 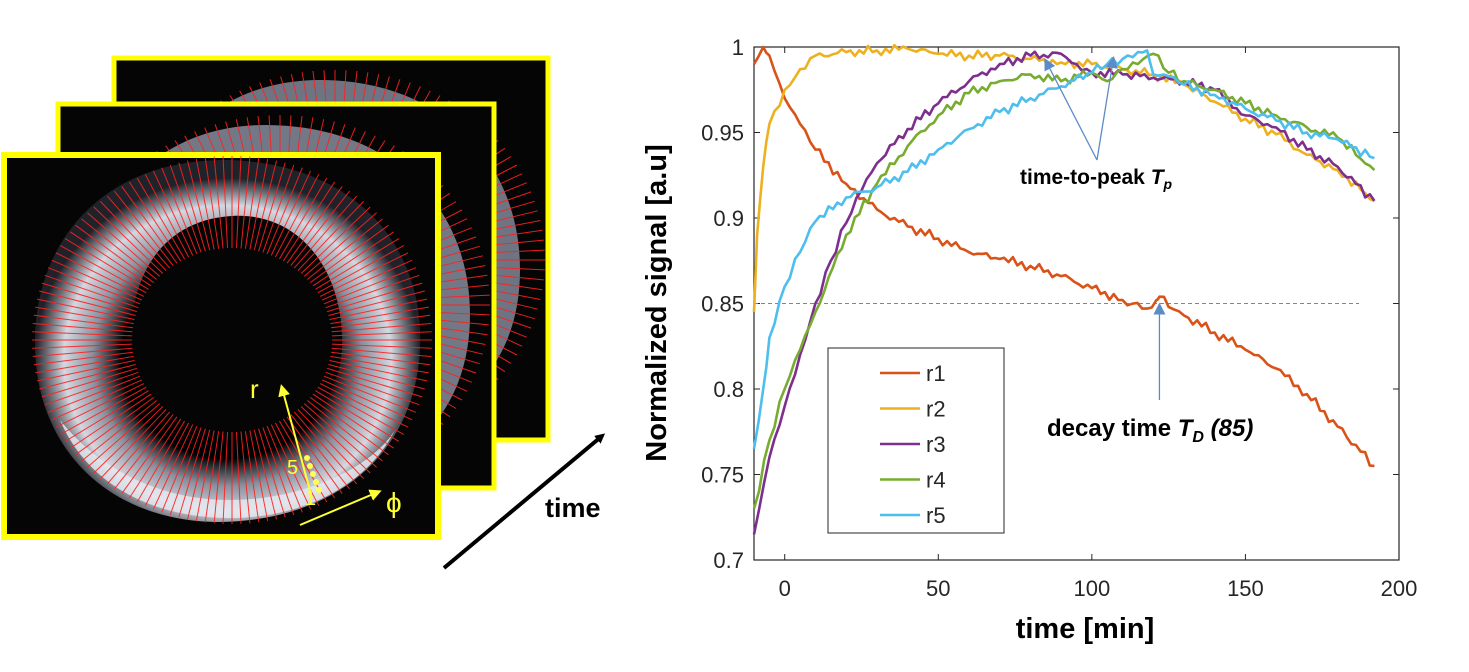 What do you see at coordinates (1096, 179) in the screenshot?
I see `time-to-peak-label: time-to-peak Tp` at bounding box center [1096, 179].